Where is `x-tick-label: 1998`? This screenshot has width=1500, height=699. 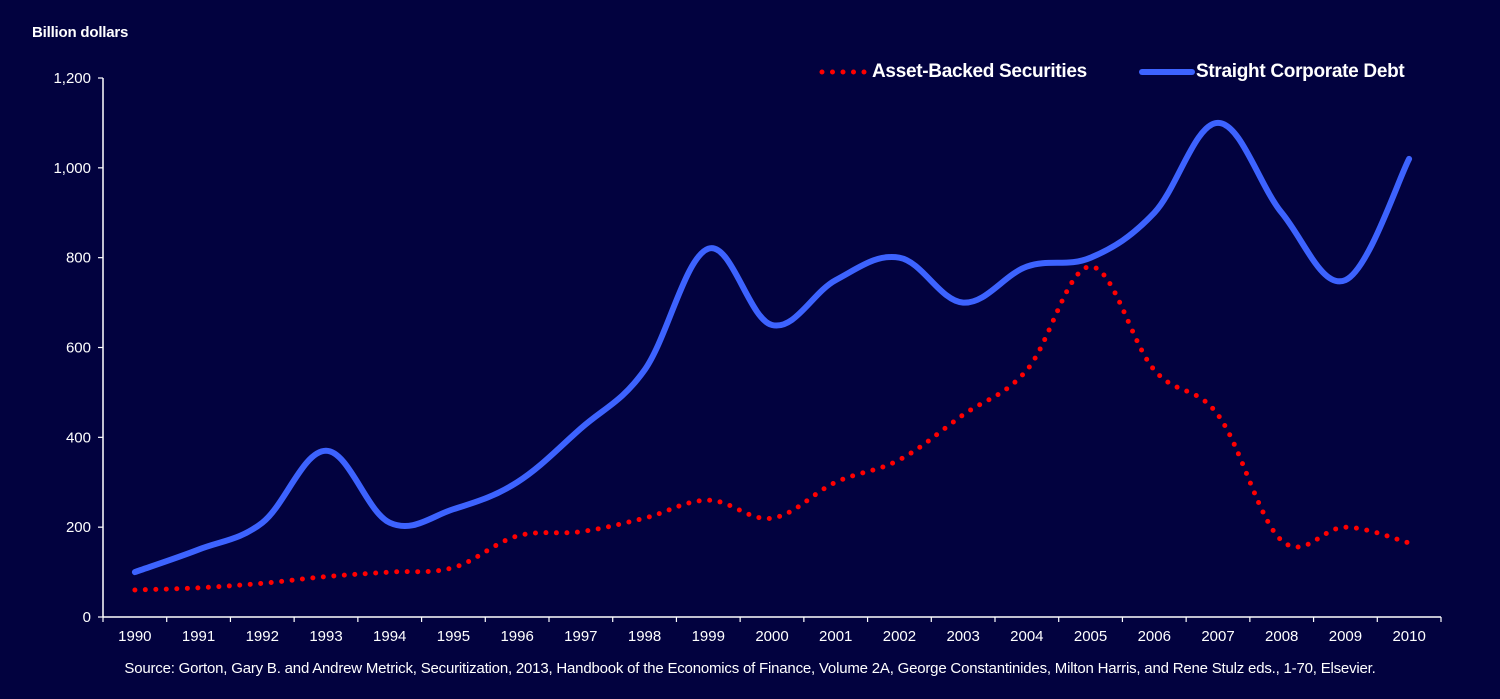 x-tick-label: 1998 is located at coordinates (644, 636).